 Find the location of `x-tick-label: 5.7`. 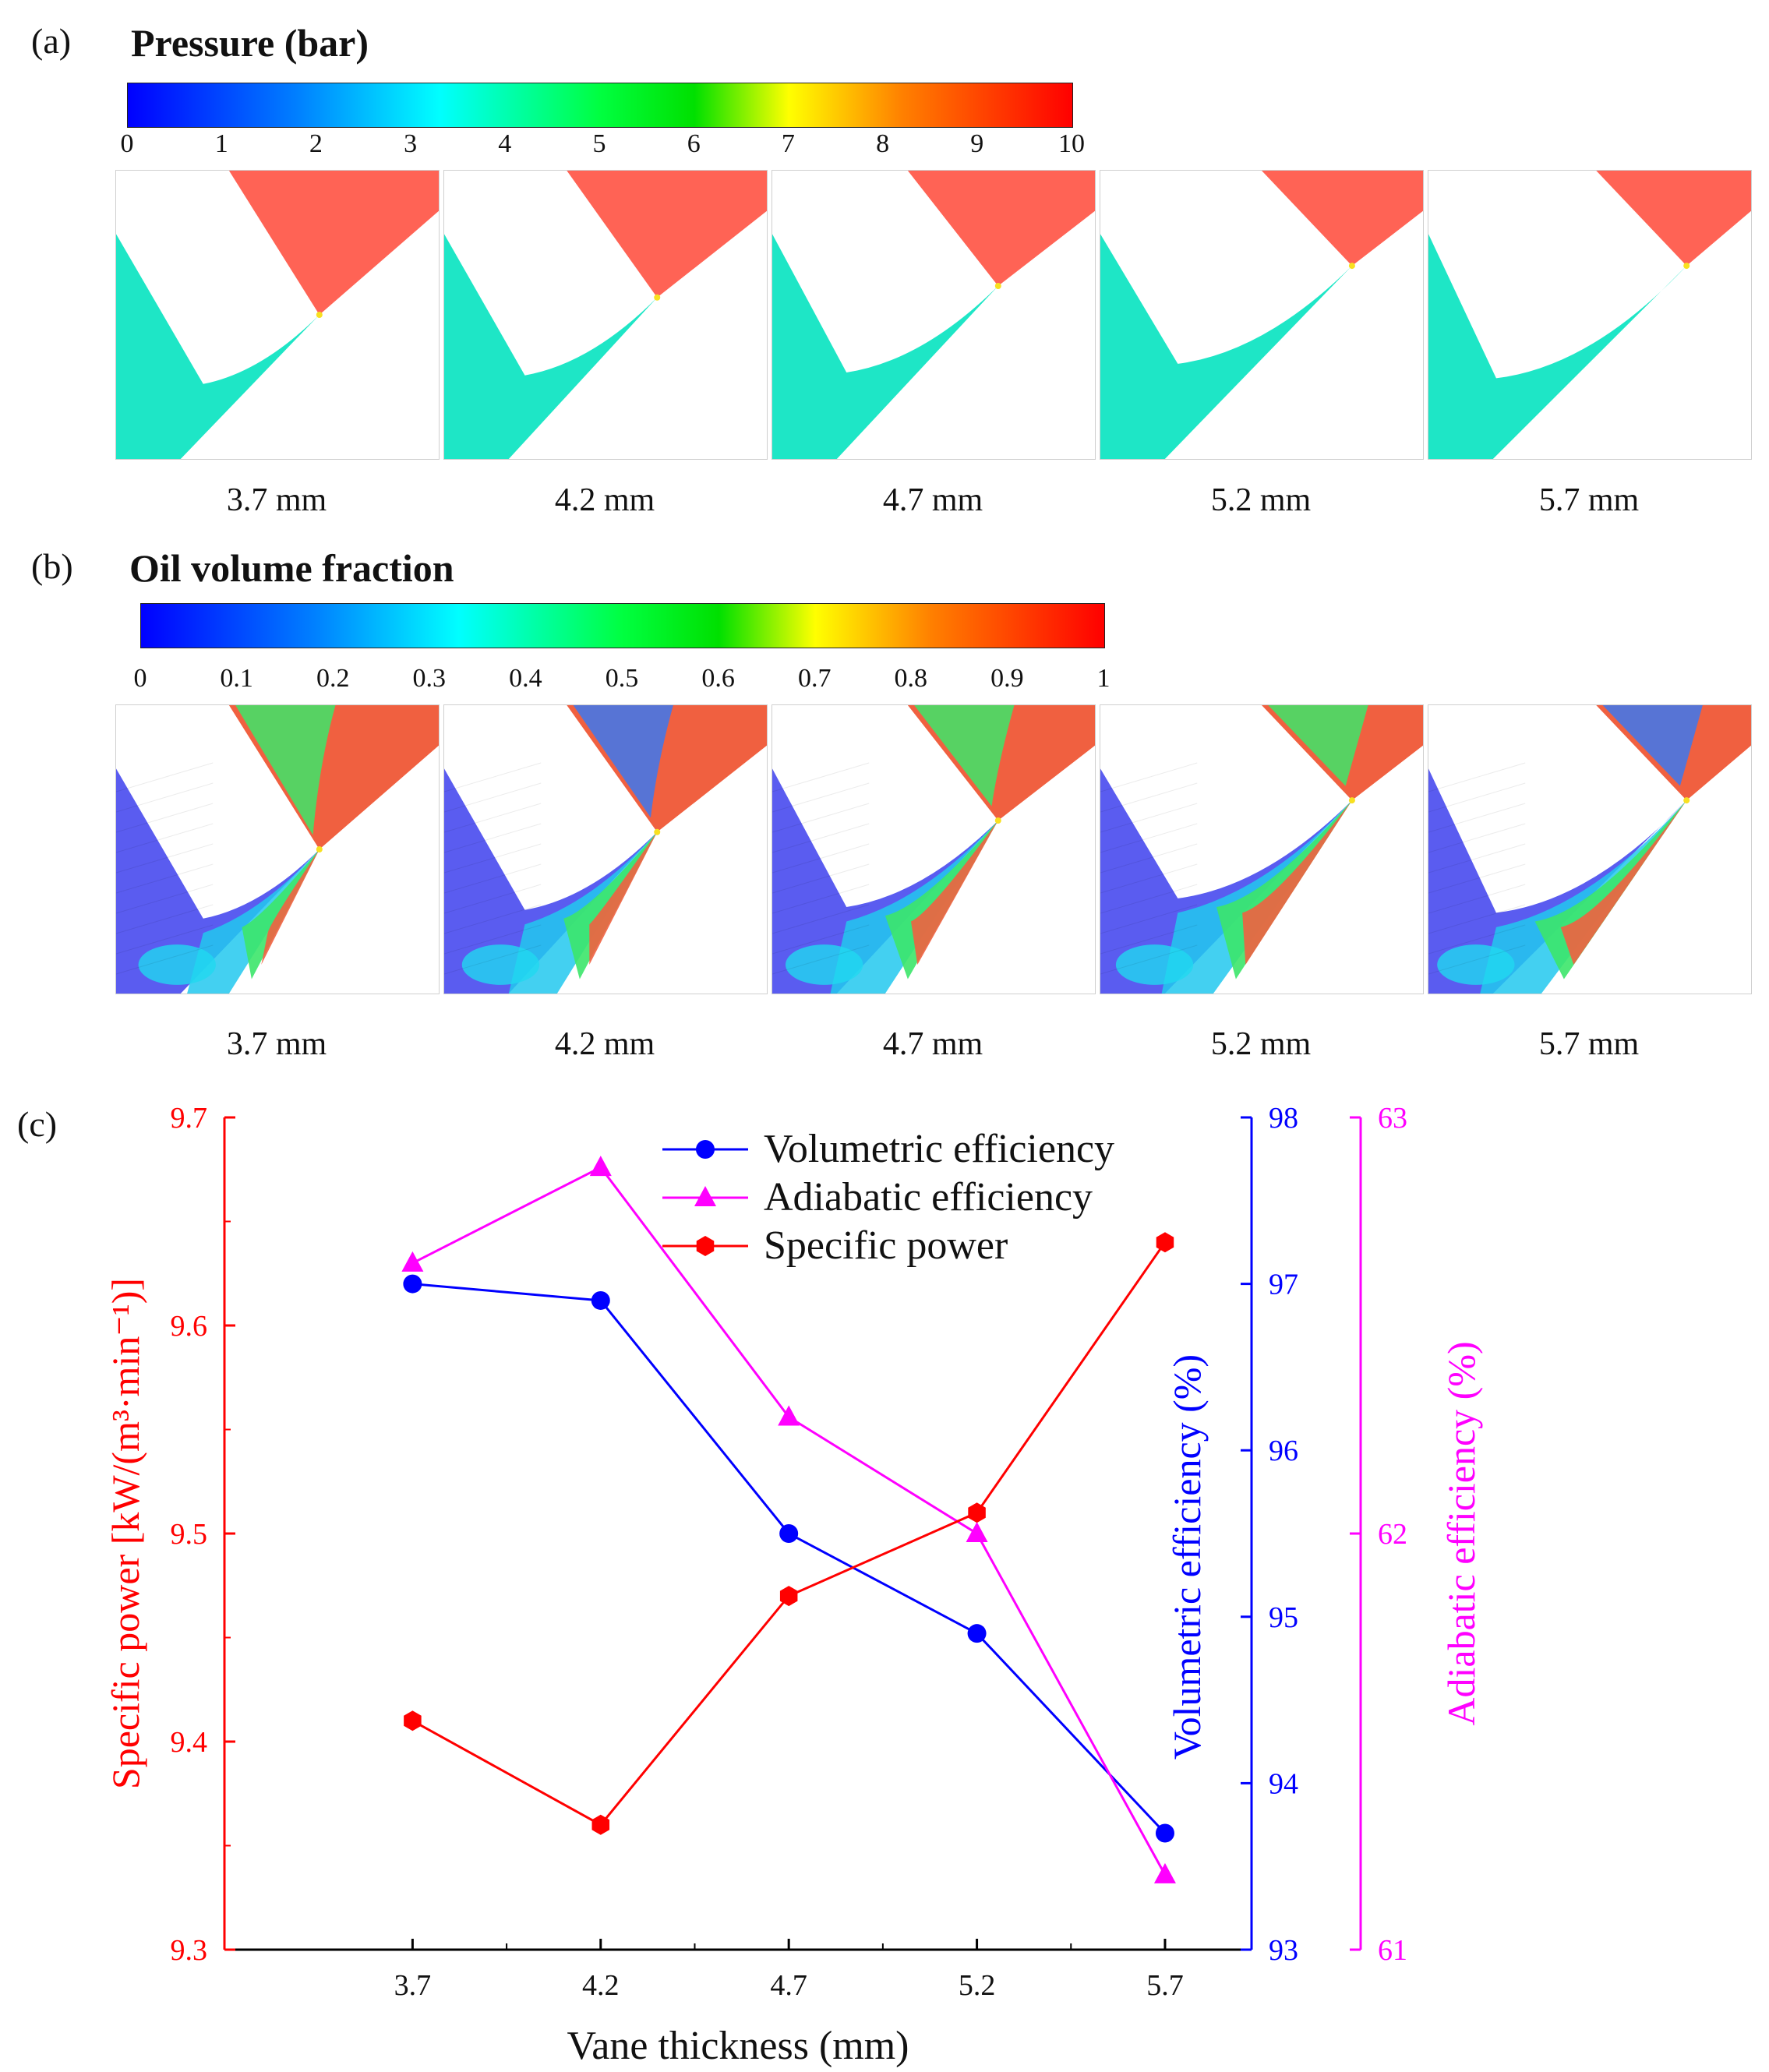

x-tick-label: 5.7 is located at coordinates (1165, 1985).